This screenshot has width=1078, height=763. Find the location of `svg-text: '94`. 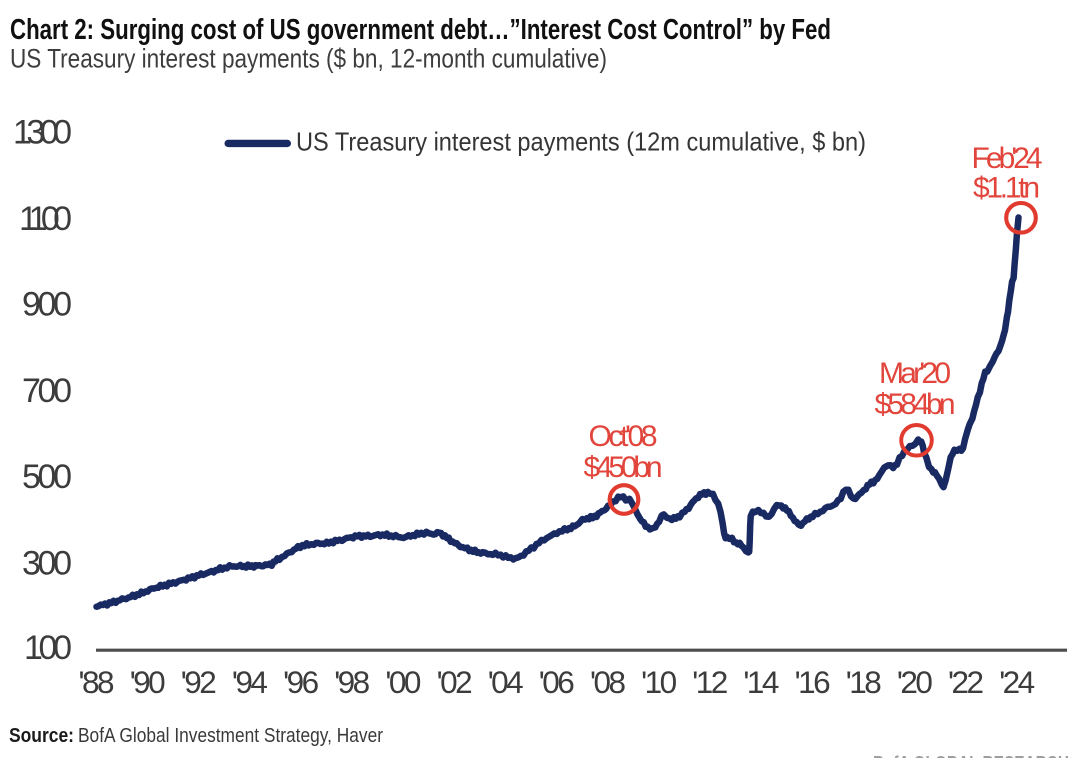

svg-text: '94 is located at coordinates (250, 682).